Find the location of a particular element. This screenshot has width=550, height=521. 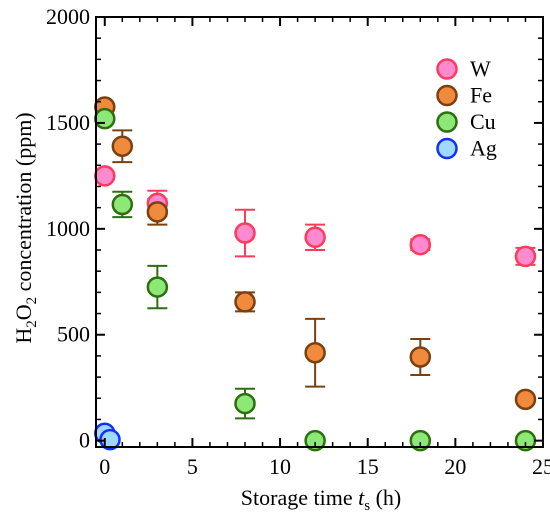

legend-marker-w is located at coordinates (447, 69).